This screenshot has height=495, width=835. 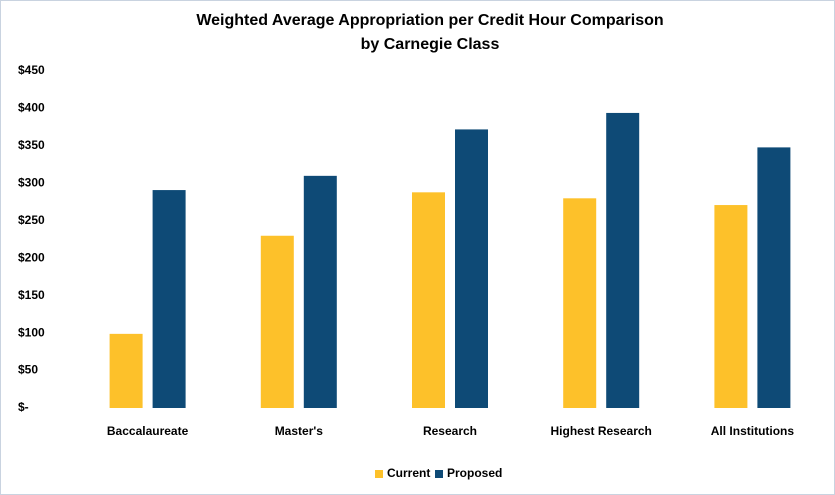 I want to click on y-tick-label: $100, so click(x=31, y=332).